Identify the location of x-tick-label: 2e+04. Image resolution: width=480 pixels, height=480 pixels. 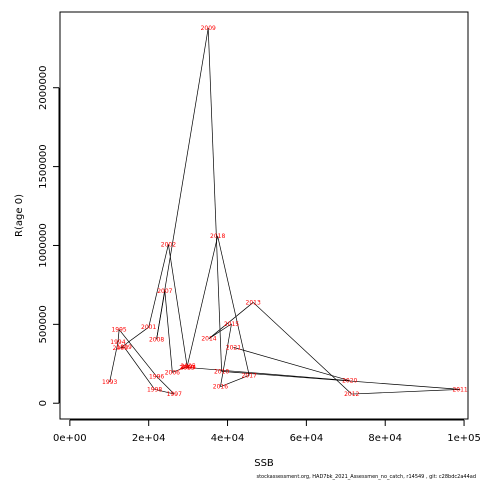
(149, 438).